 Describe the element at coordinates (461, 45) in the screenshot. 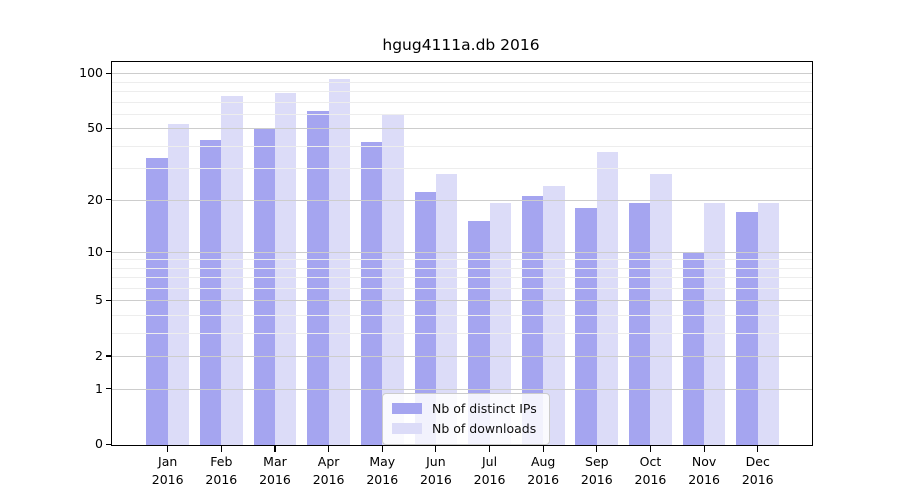

I see `chart-title: hgug4111a.db 2016` at that location.